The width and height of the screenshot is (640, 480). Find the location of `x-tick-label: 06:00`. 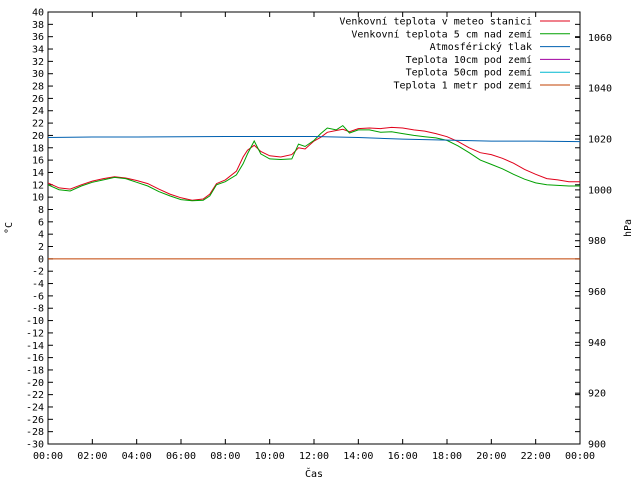

x-tick-label: 06:00 is located at coordinates (181, 456).